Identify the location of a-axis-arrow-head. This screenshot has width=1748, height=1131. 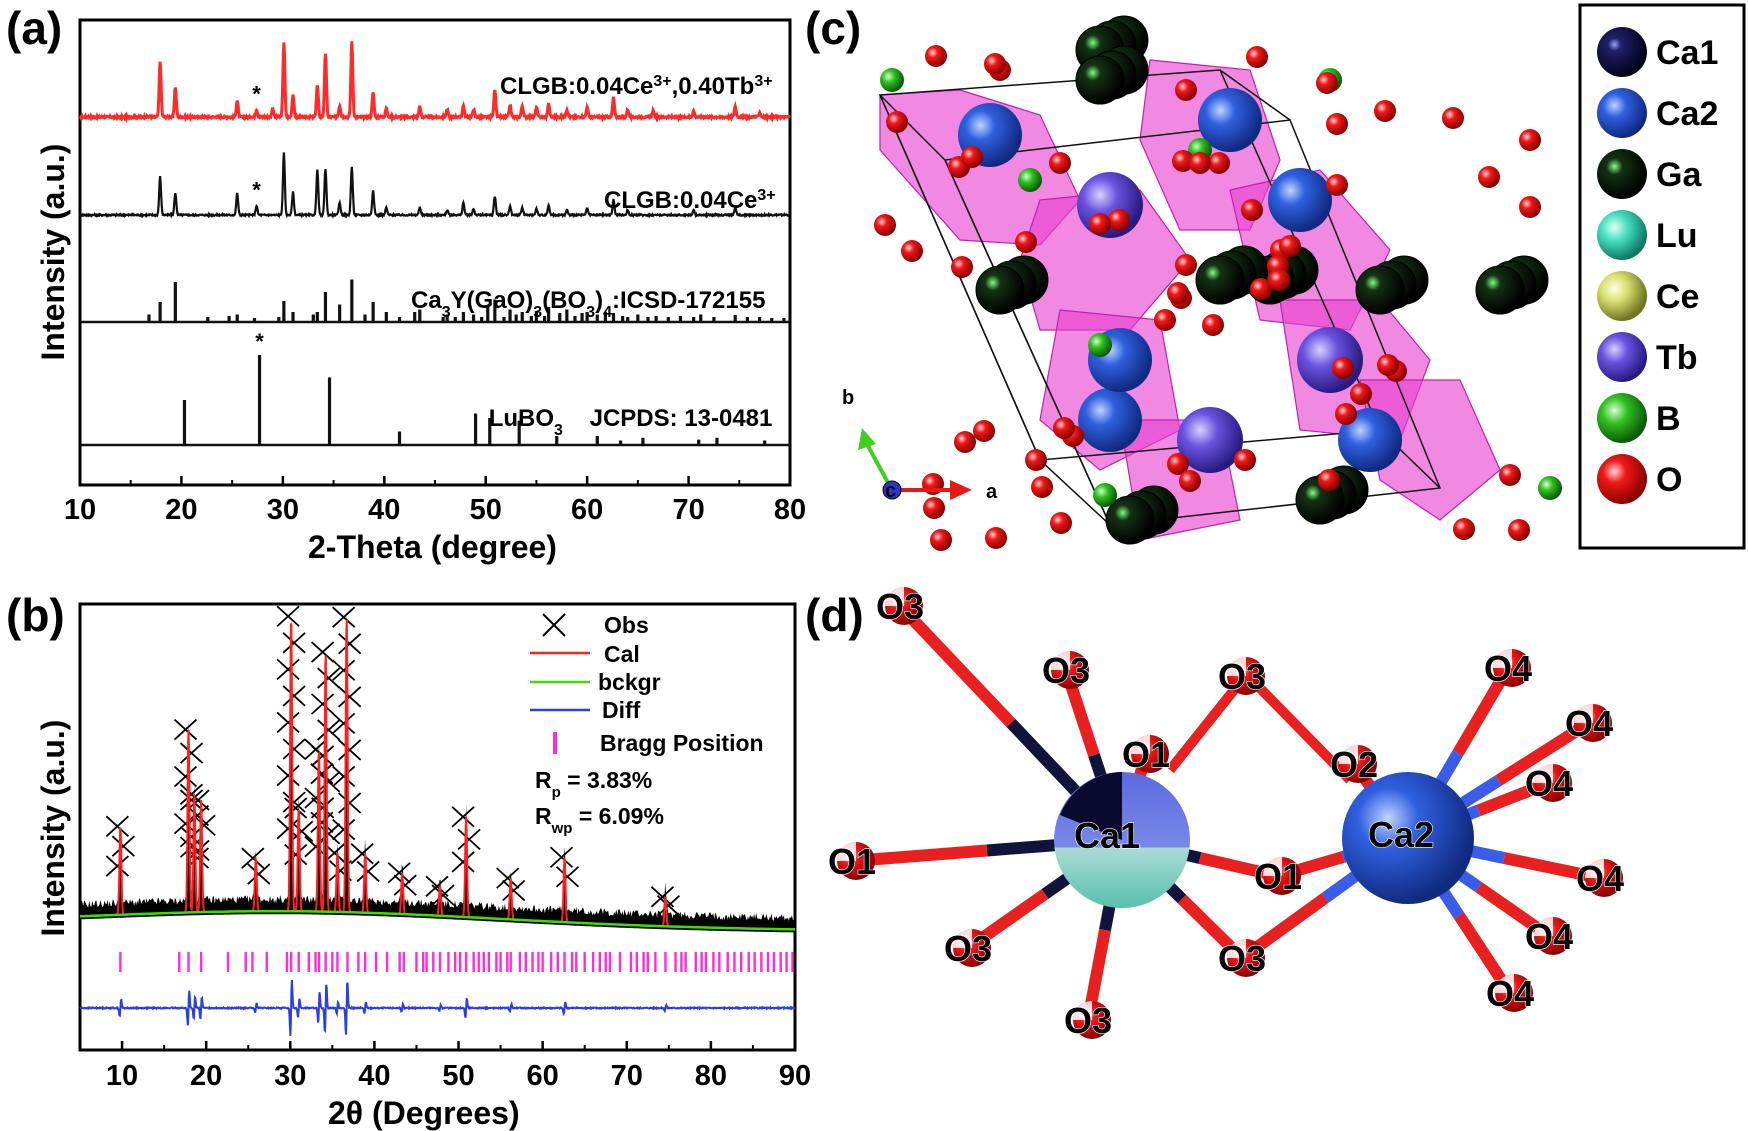
(961, 490).